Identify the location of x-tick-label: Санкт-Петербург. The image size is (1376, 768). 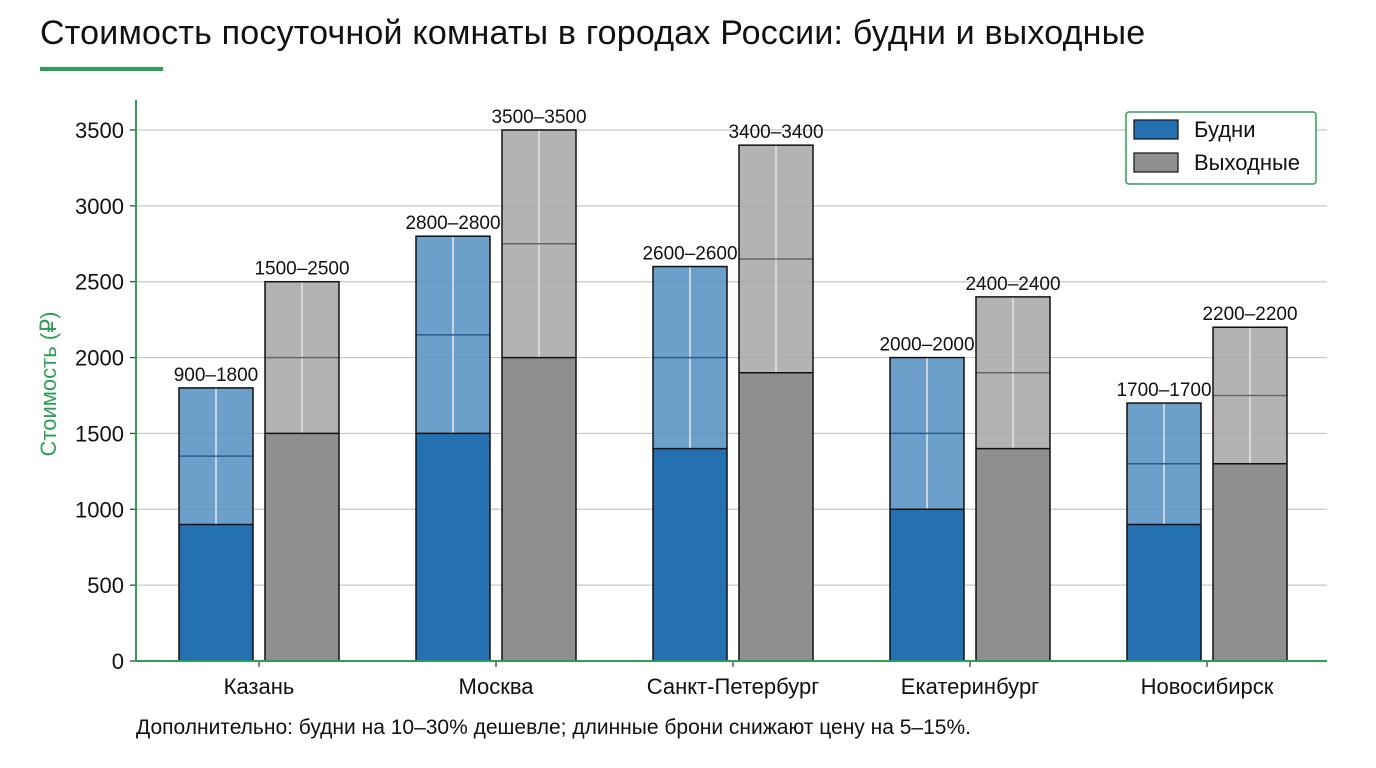
(733, 686).